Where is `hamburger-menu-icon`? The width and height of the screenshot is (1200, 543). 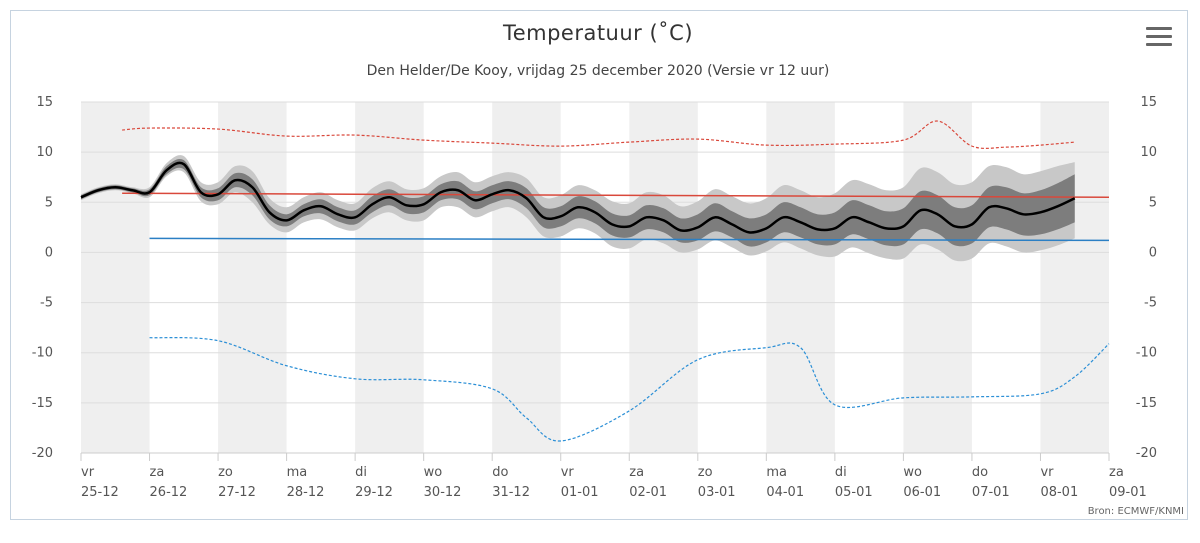 hamburger-menu-icon is located at coordinates (1159, 38).